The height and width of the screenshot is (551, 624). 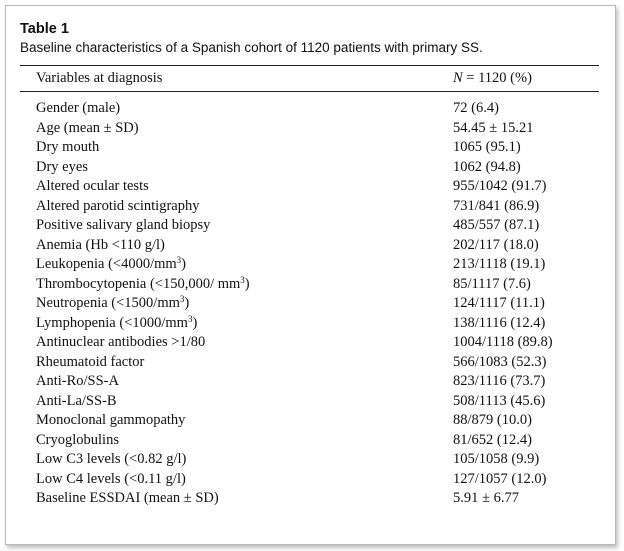 What do you see at coordinates (76, 400) in the screenshot?
I see `row-variable: Anti-La/SS-B` at bounding box center [76, 400].